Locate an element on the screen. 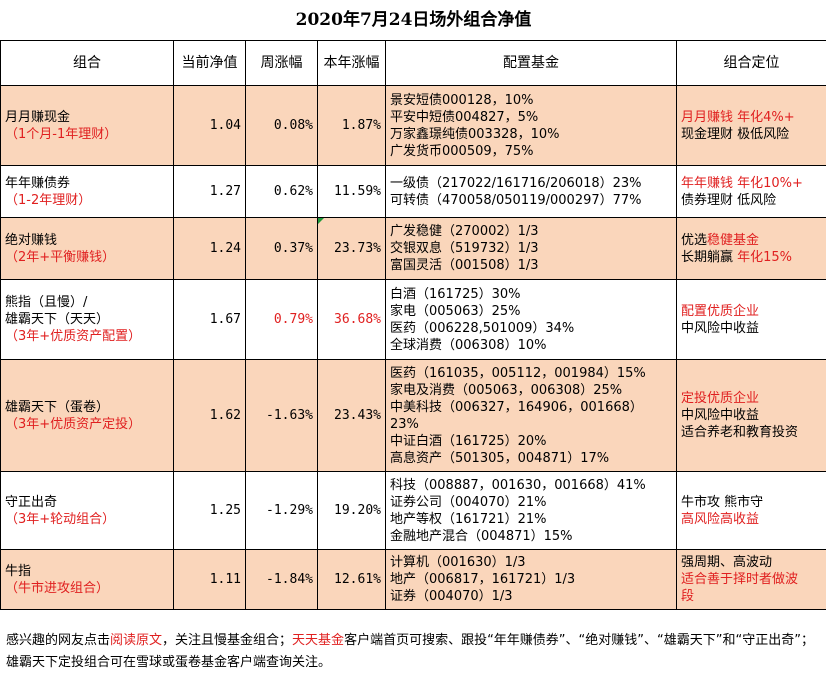  position-text: 债券理财 低风险 is located at coordinates (729, 200).